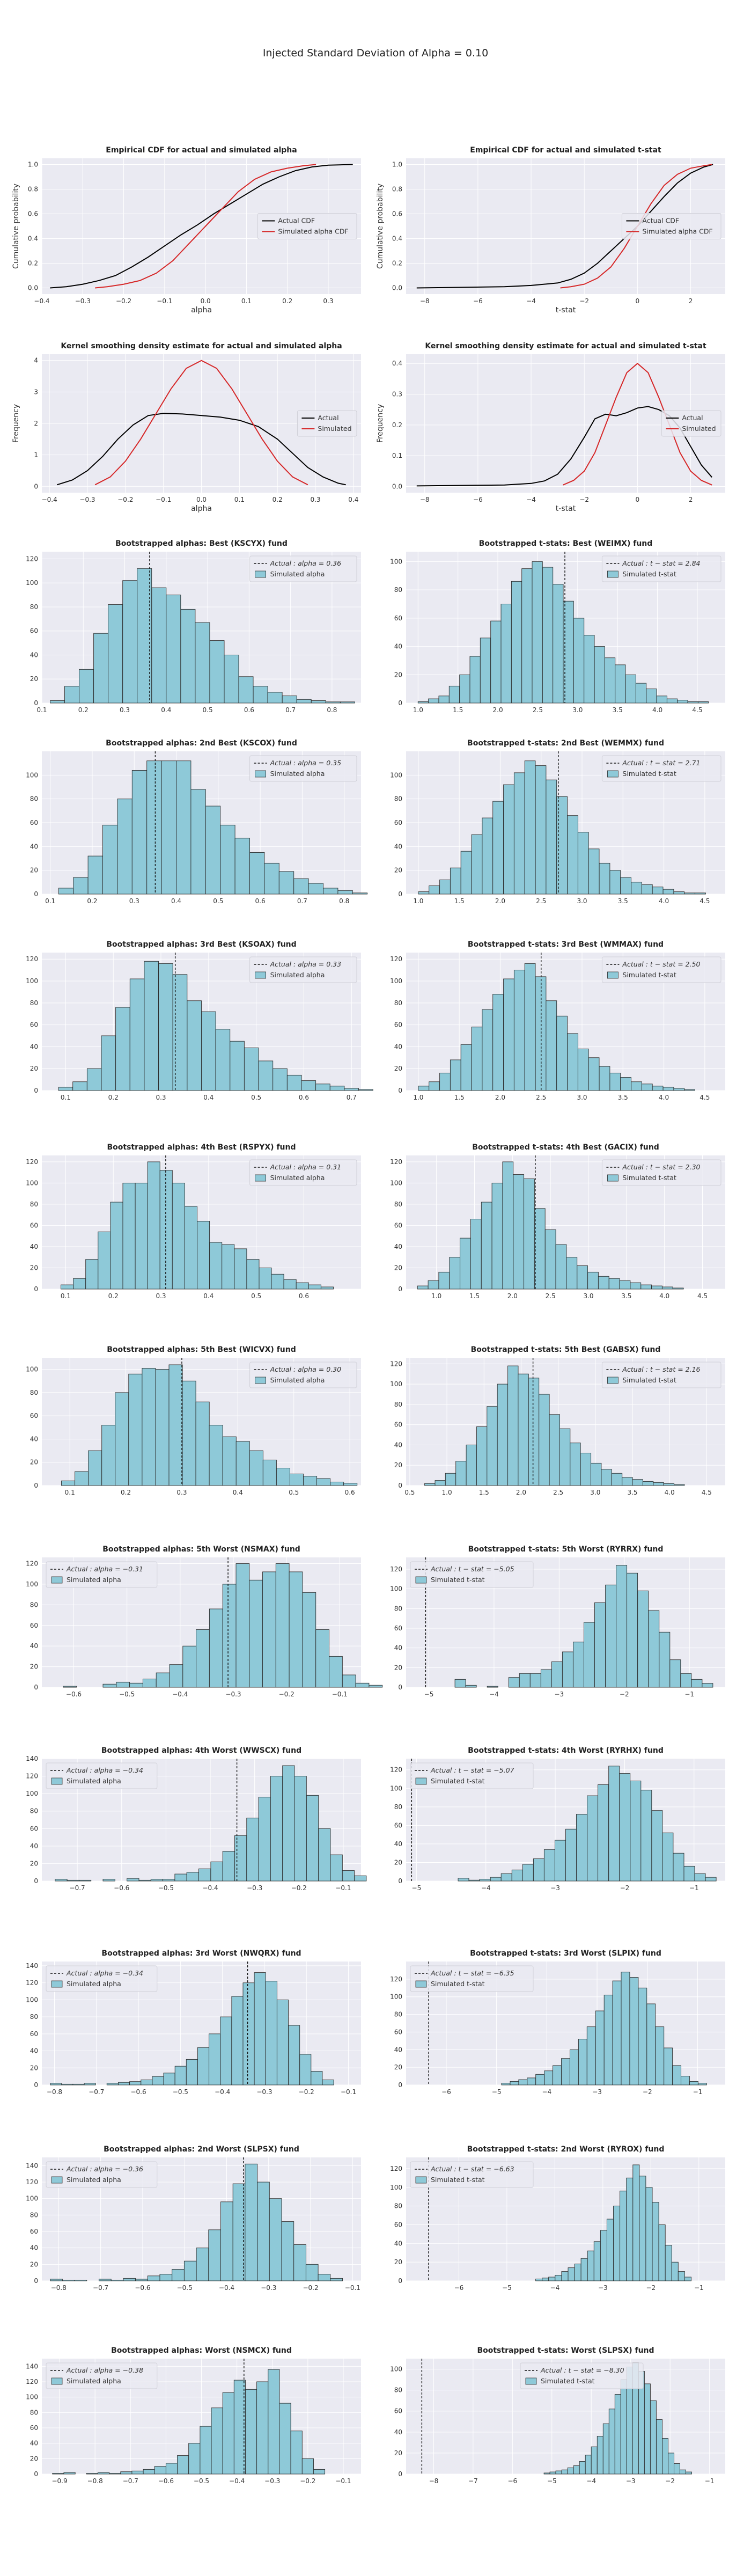 The width and height of the screenshot is (751, 2576). I want to click on legend-entry: Actual : alpha = 0.35, so click(305, 763).